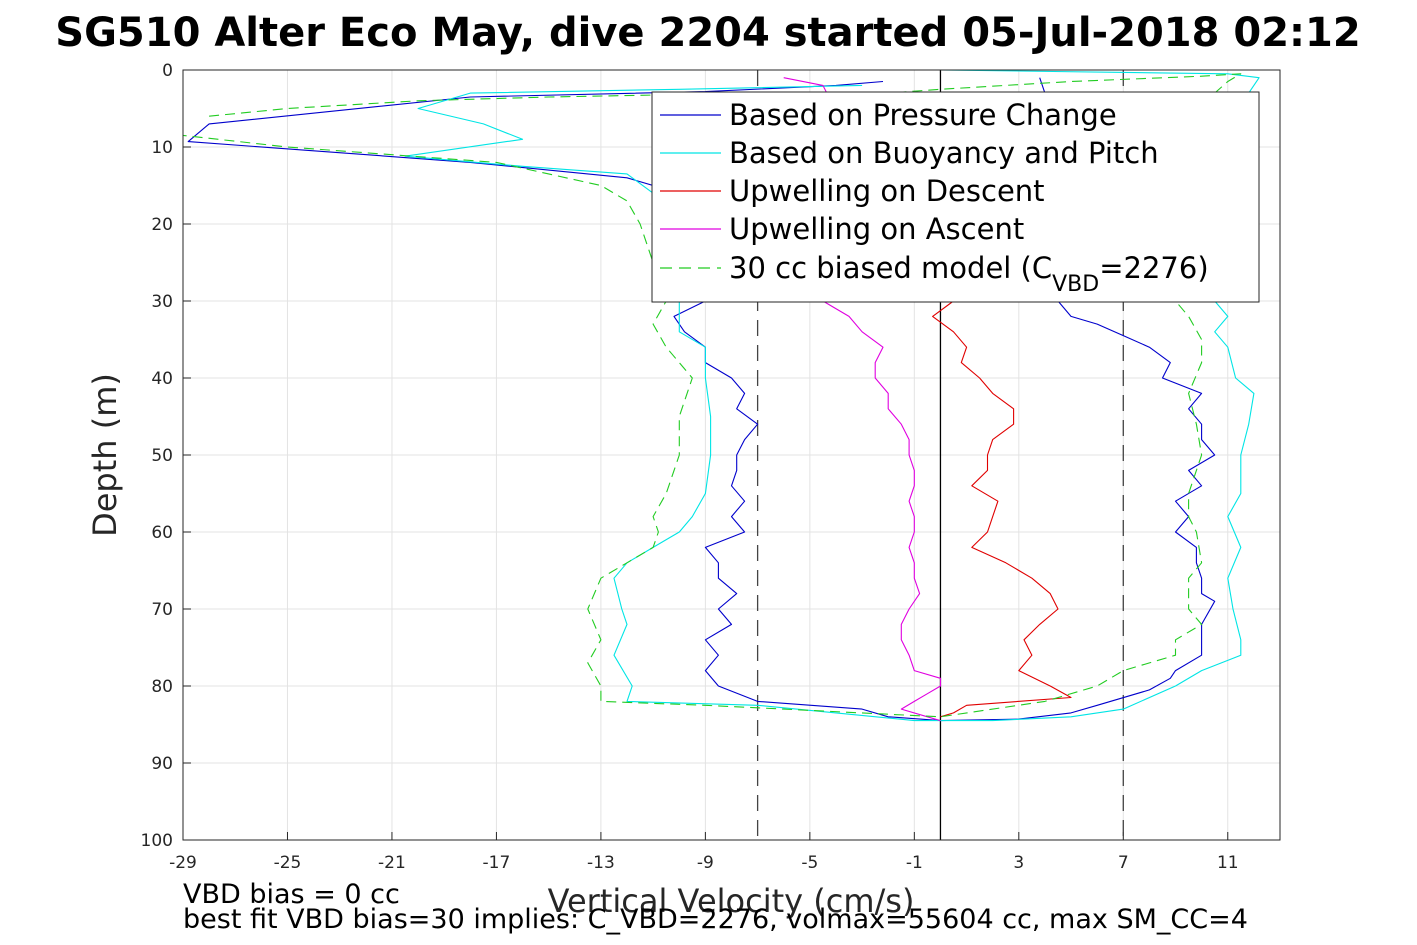 The height and width of the screenshot is (945, 1417). What do you see at coordinates (167, 71) in the screenshot?
I see `y-tick-label: 0` at bounding box center [167, 71].